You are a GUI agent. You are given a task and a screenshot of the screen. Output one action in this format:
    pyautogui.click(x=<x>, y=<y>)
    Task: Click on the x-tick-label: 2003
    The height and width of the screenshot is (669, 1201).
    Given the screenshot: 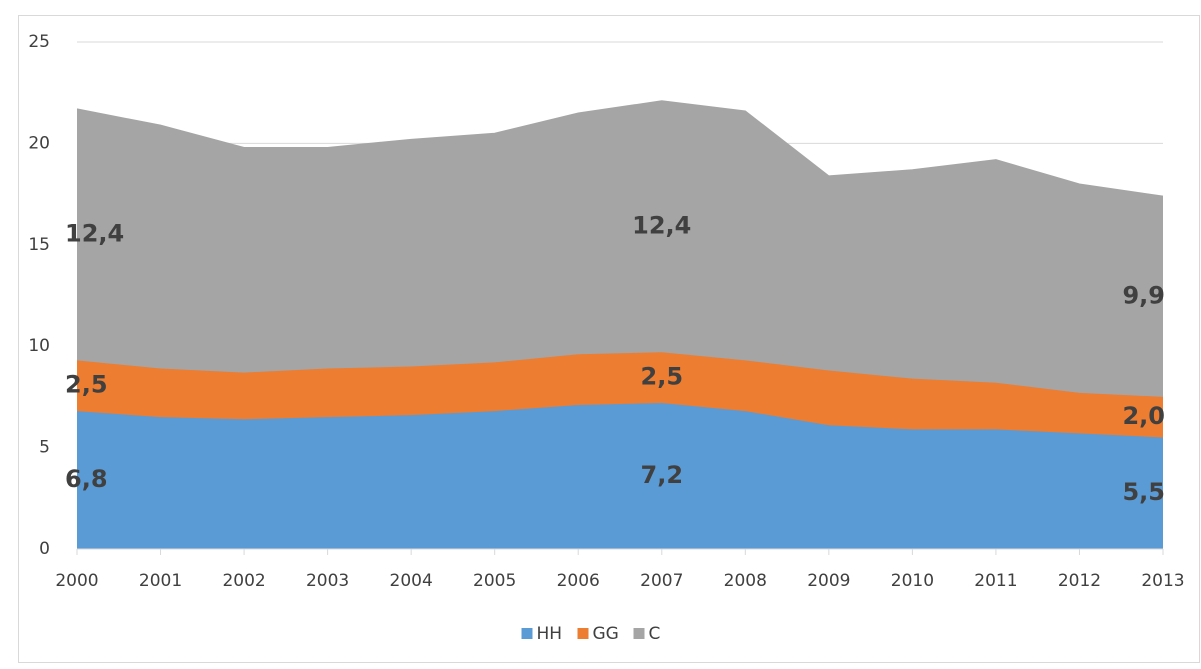 What is the action you would take?
    pyautogui.click(x=327, y=581)
    